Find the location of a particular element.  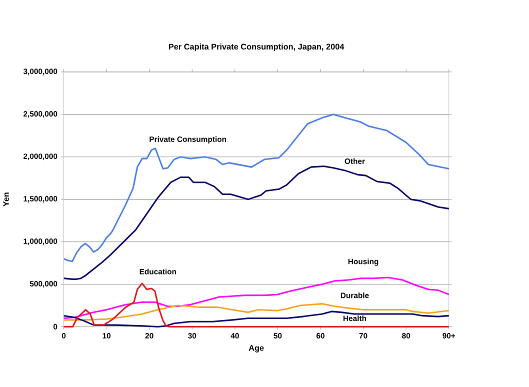

chart-title: Per Capita Private Consumption, Japan, 2004 is located at coordinates (256, 48).